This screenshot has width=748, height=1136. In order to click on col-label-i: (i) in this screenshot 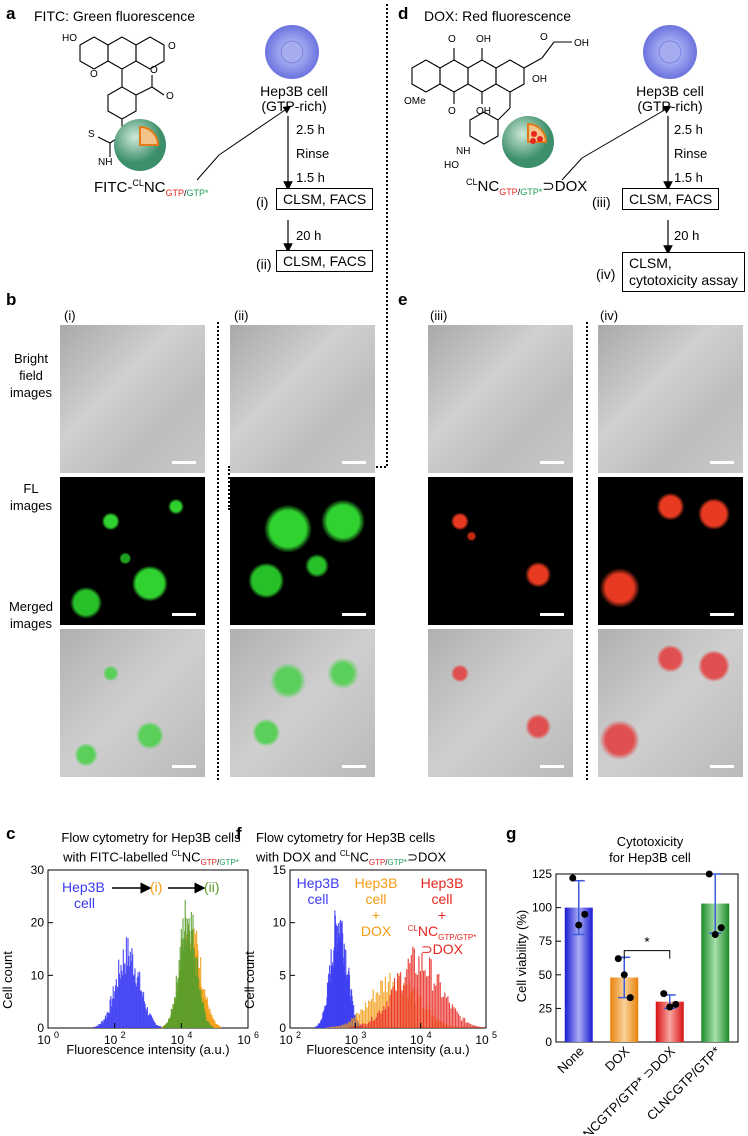, I will do `click(70, 315)`.